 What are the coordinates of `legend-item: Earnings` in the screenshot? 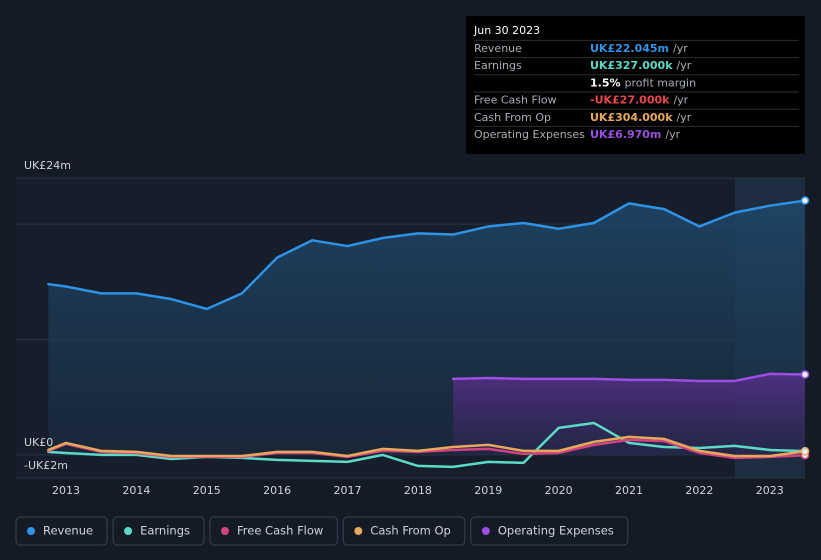 It's located at (158, 531).